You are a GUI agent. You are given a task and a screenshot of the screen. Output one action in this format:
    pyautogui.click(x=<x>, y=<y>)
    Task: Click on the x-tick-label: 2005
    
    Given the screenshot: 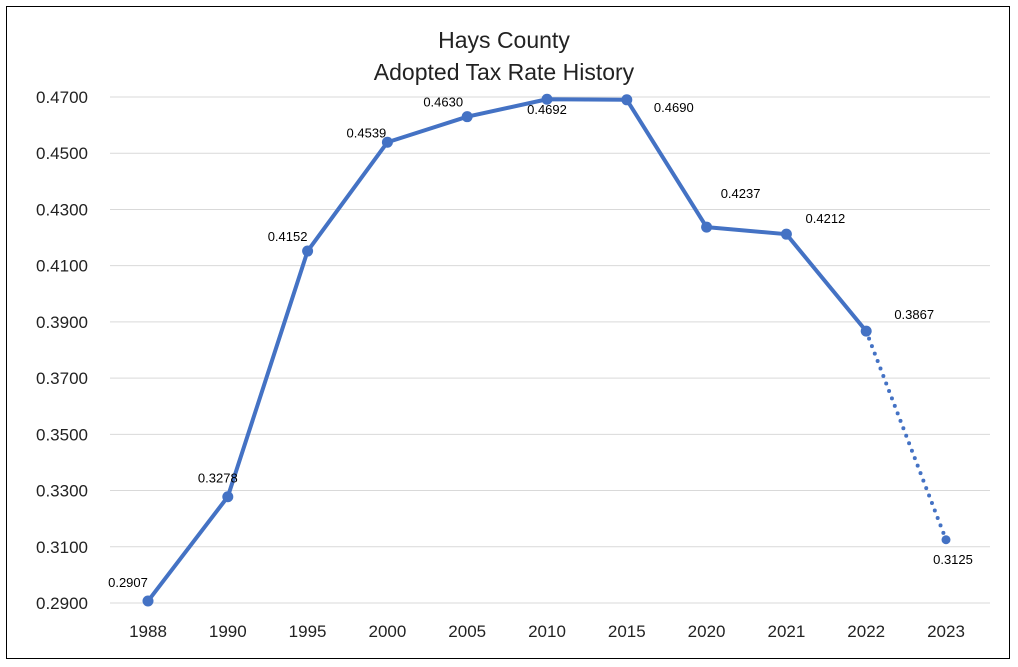 What is the action you would take?
    pyautogui.click(x=467, y=631)
    